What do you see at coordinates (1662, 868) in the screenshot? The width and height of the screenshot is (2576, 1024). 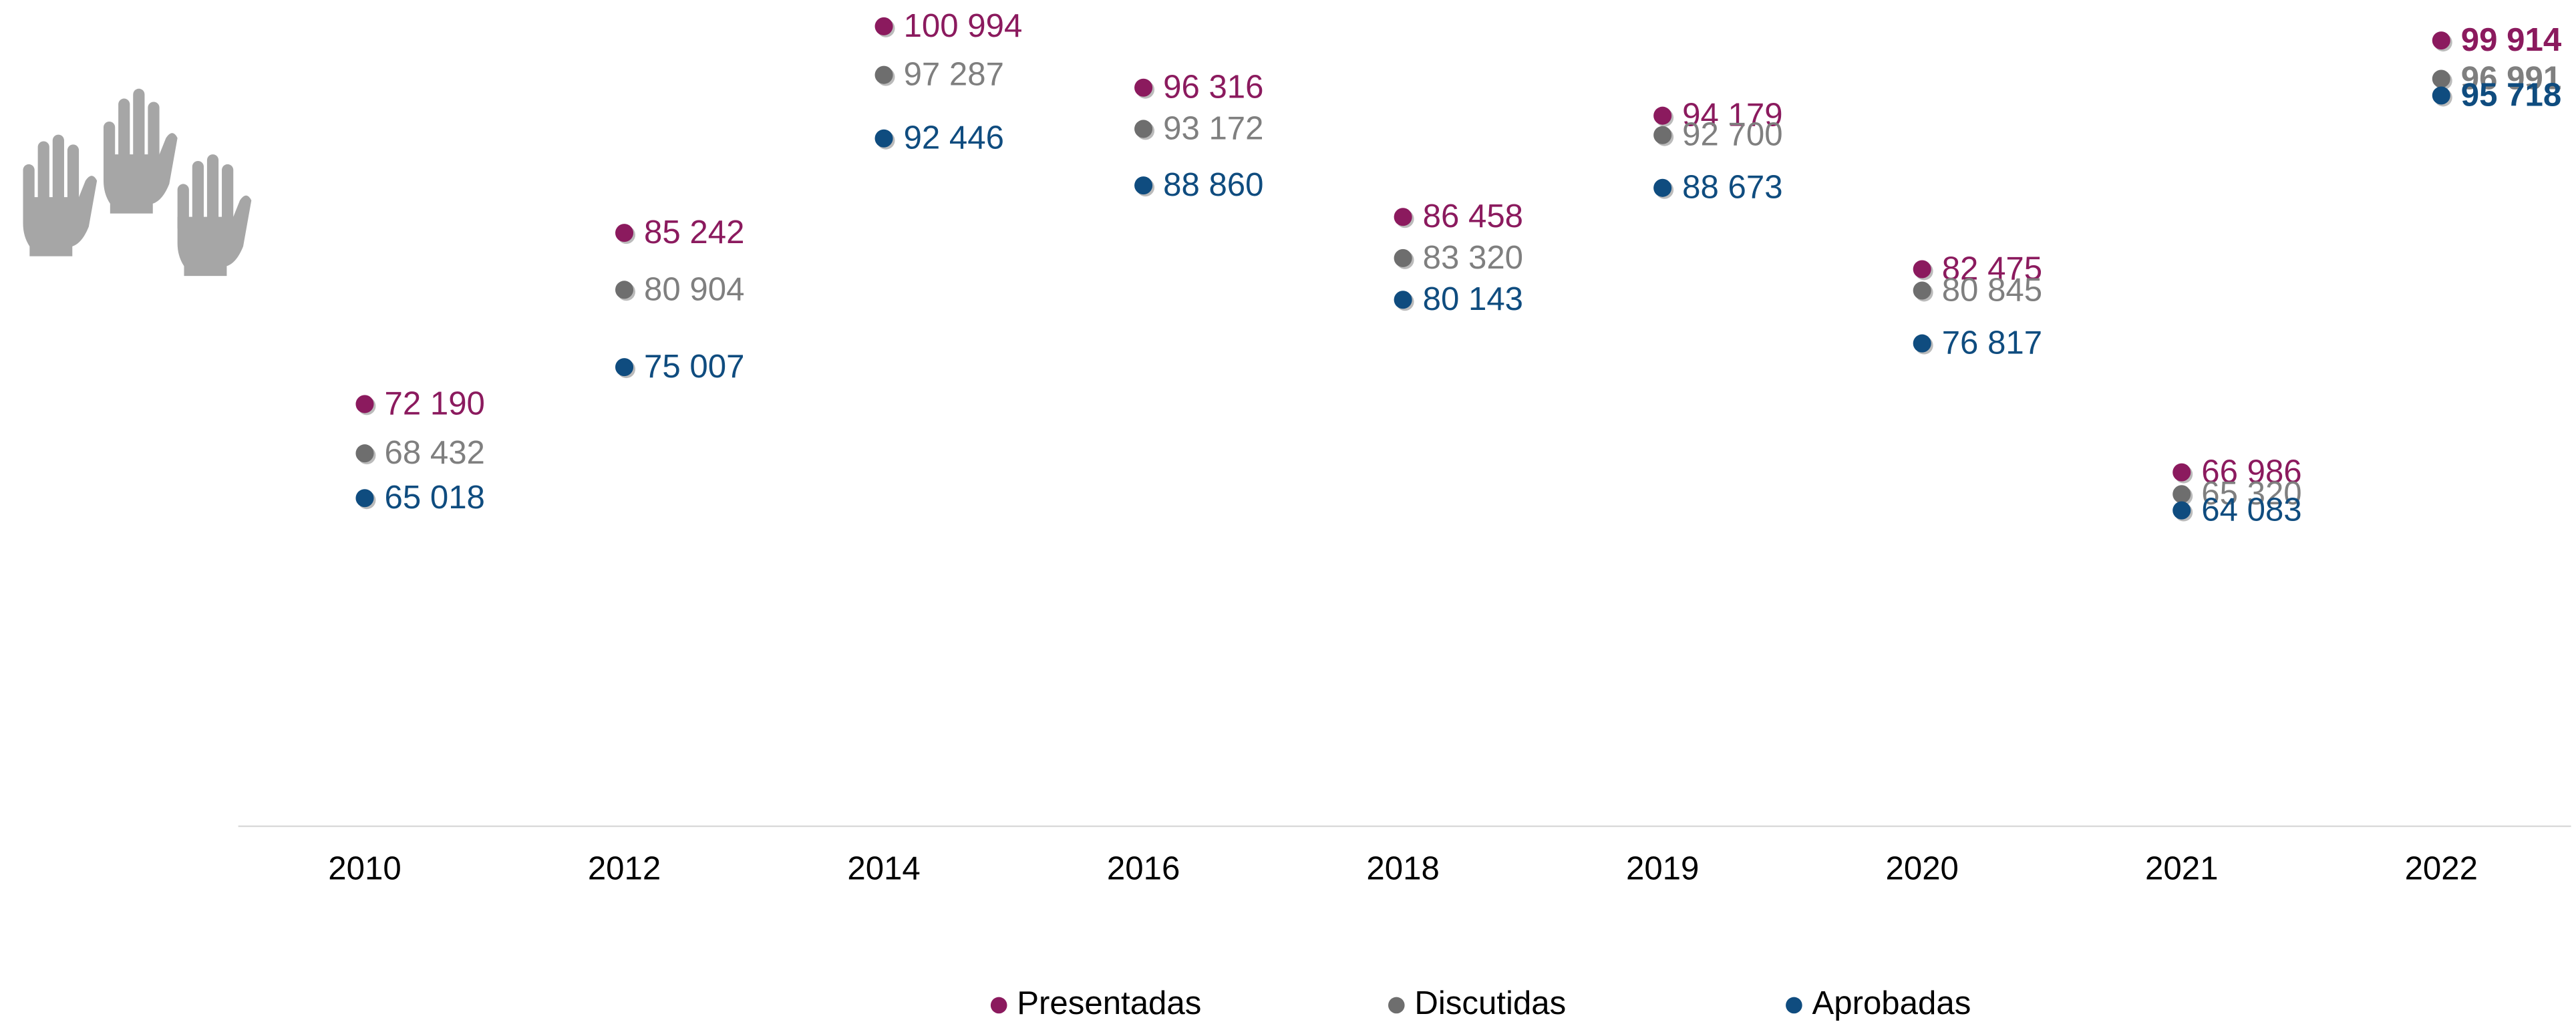 I see `x-tick-label: 2019` at bounding box center [1662, 868].